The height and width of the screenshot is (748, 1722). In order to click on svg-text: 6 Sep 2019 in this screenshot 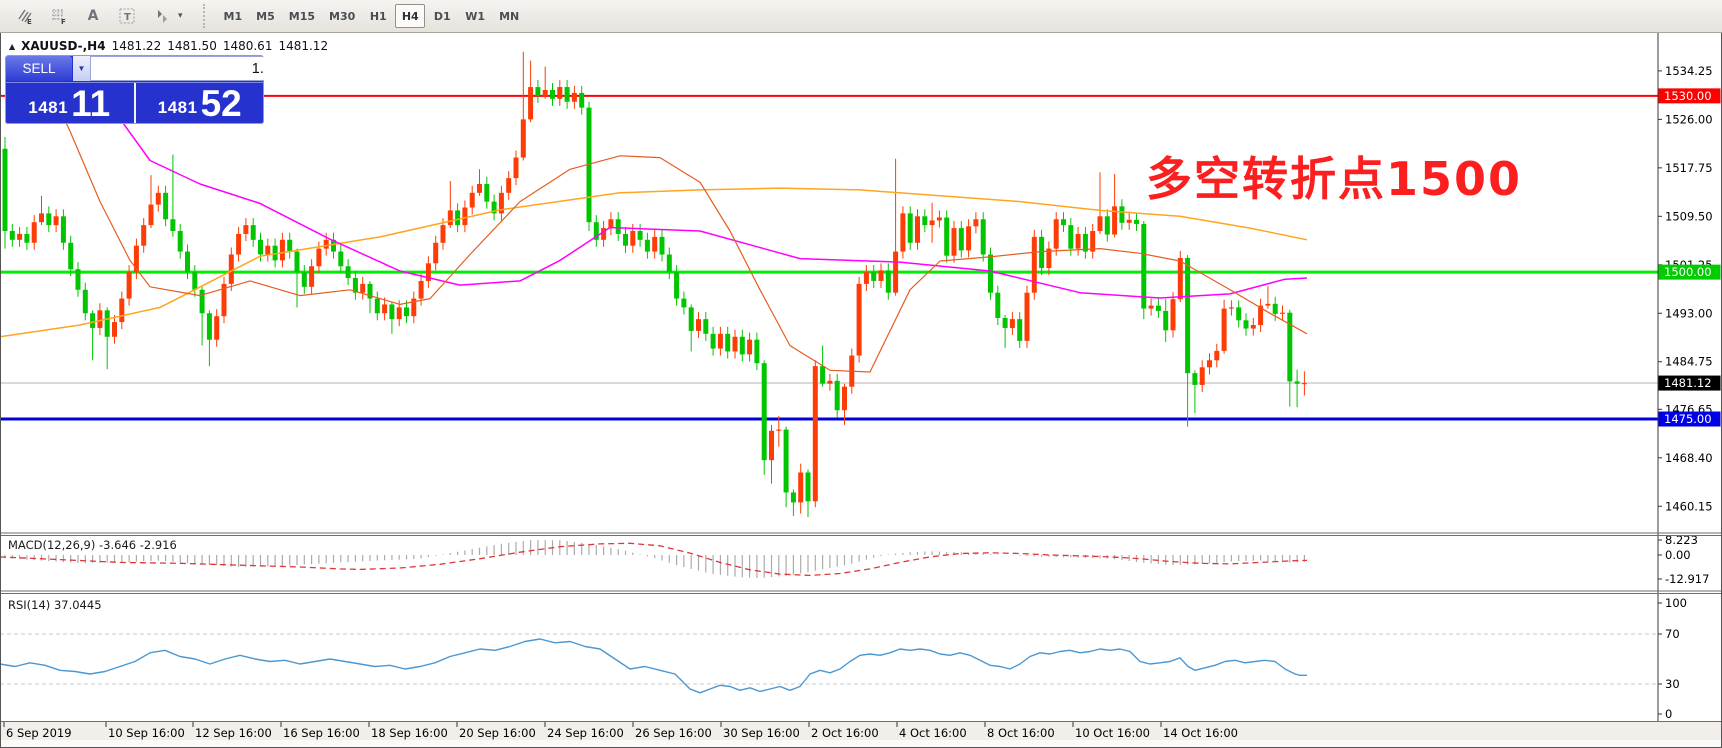, I will do `click(39, 733)`.